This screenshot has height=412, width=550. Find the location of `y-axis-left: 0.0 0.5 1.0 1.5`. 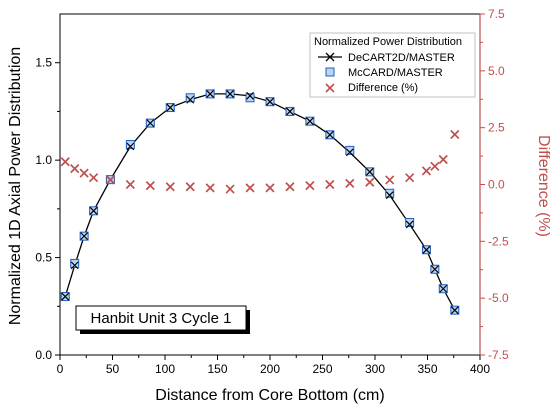

y-axis-left: 0.0 0.5 1.0 1.5 is located at coordinates (47, 209).